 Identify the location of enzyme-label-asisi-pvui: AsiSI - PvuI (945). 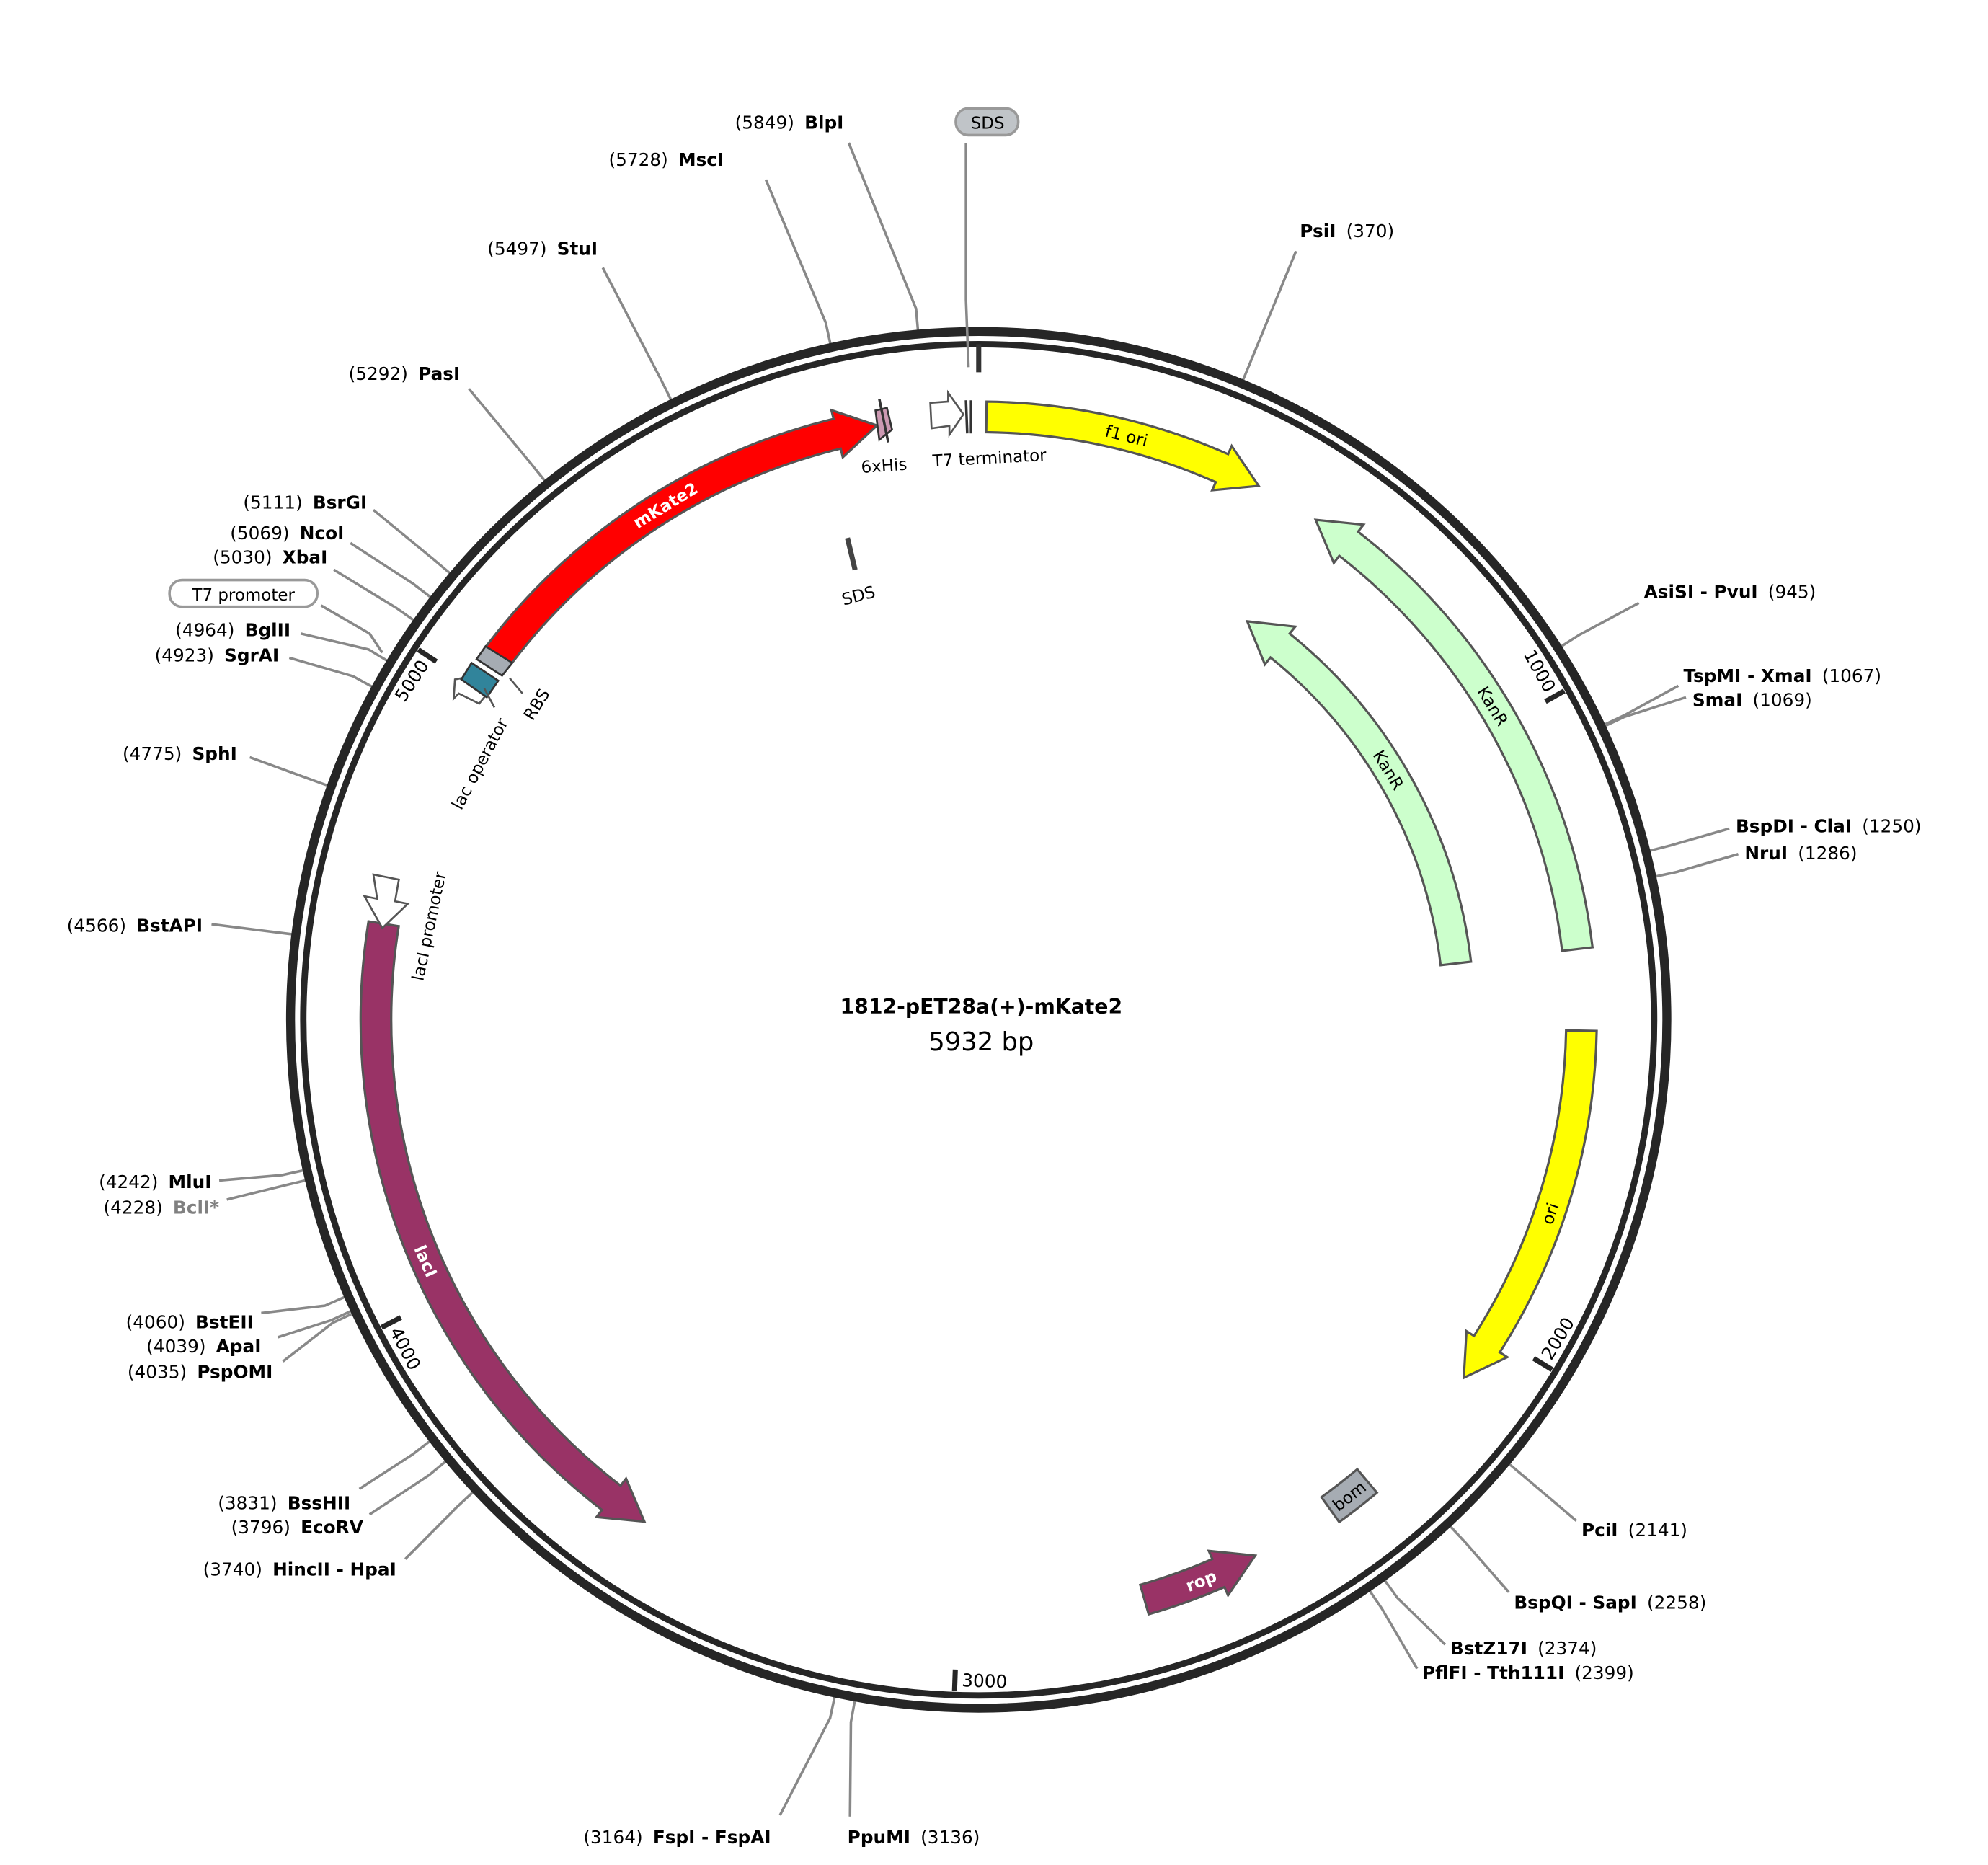
(1730, 591).